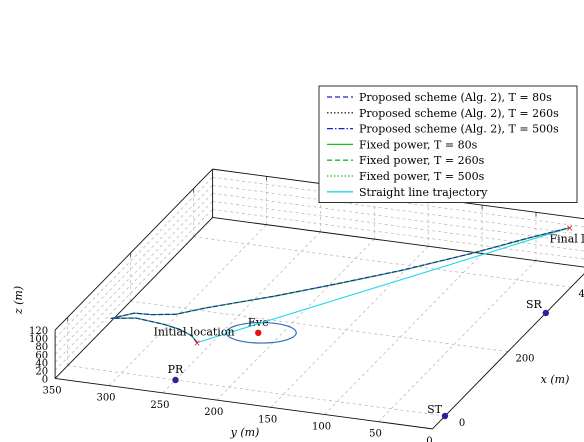  I want to click on y-tick-label: 50, so click(375, 434).